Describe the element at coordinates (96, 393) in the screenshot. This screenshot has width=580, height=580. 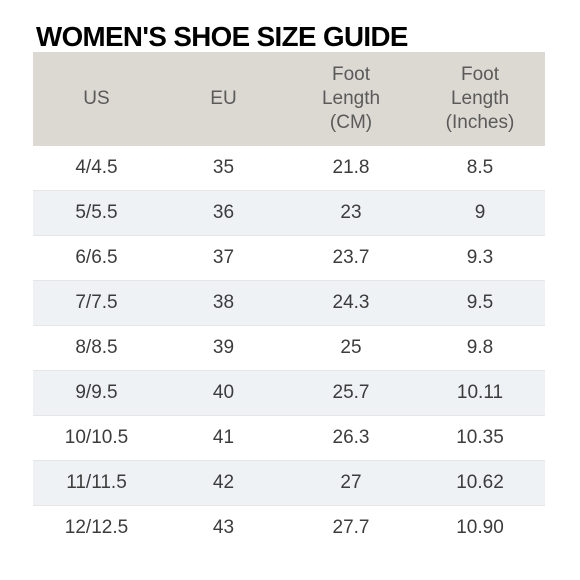
I see `cell-us: 9/9.5` at that location.